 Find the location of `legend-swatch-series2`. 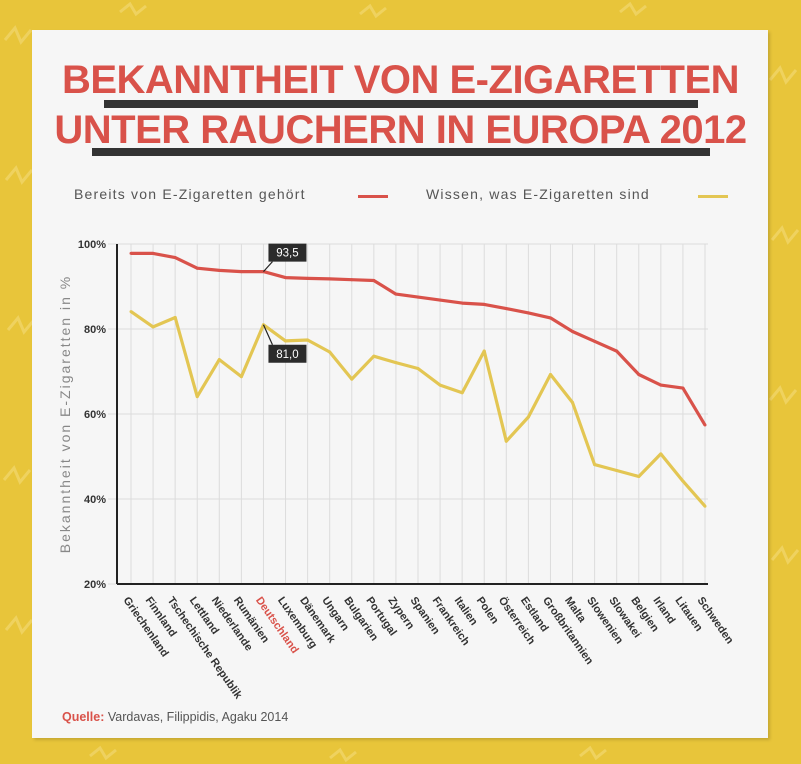

legend-swatch-series2 is located at coordinates (713, 196).